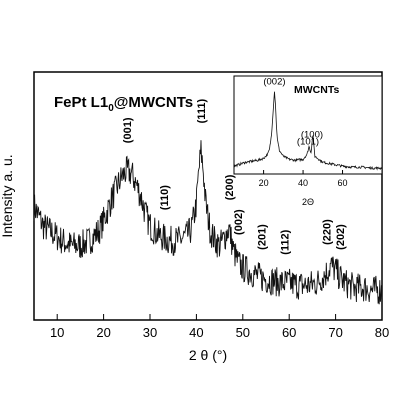 The height and width of the screenshot is (400, 400). I want to click on inset-x-axis-title: 2Θ, so click(308, 202).